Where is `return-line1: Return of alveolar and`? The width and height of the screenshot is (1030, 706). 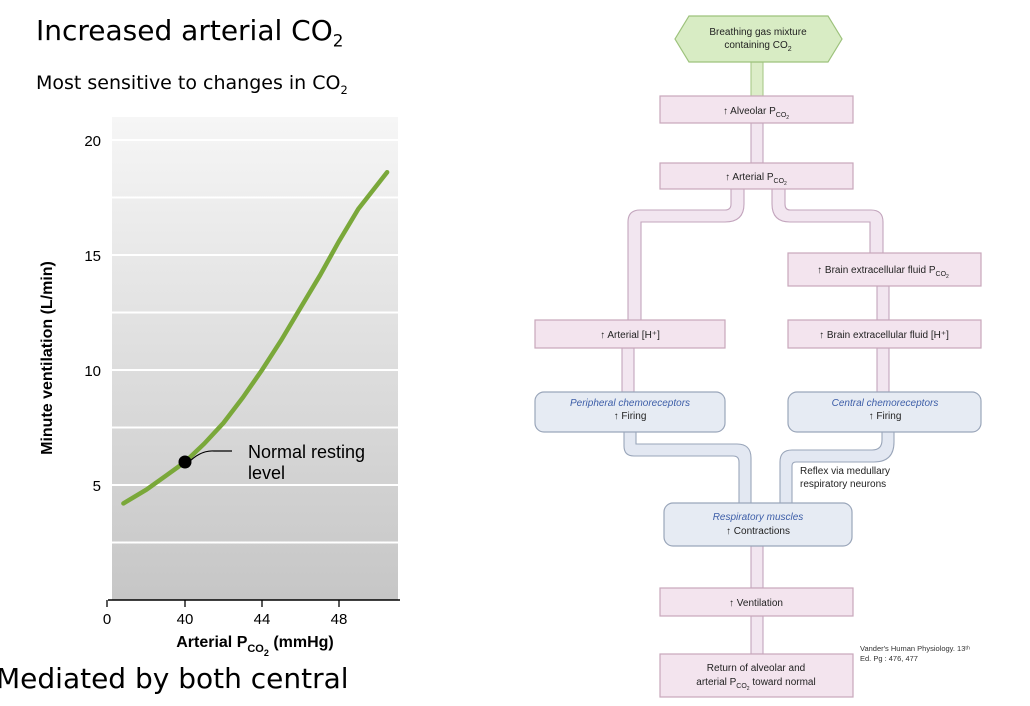 return-line1: Return of alveolar and is located at coordinates (756, 668).